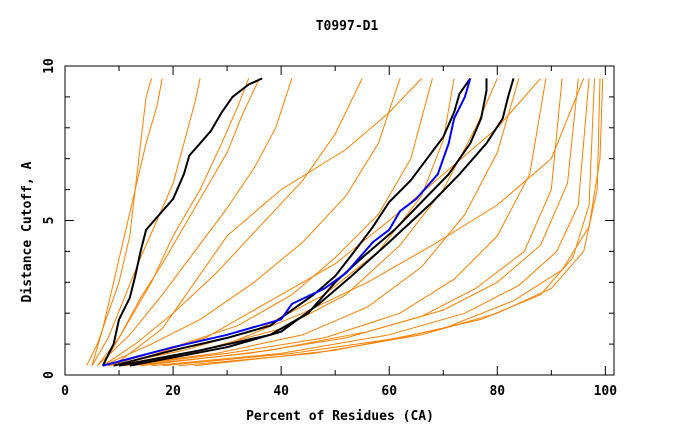 This screenshot has width=680, height=444. What do you see at coordinates (389, 391) in the screenshot?
I see `x-tick-label: 60` at bounding box center [389, 391].